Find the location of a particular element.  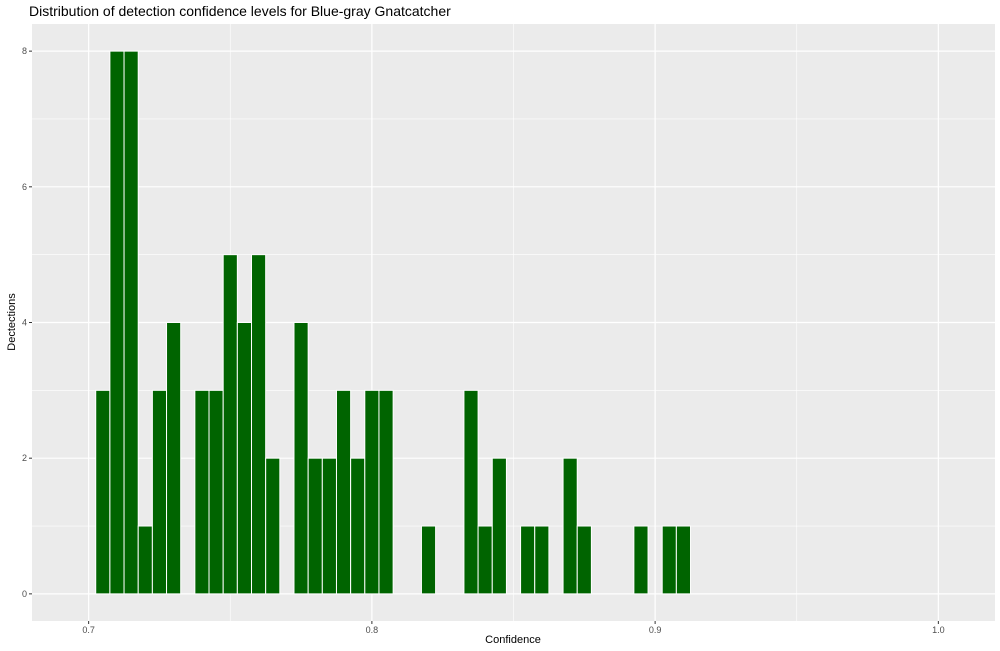

x-tick-label: 0.8 is located at coordinates (372, 630).